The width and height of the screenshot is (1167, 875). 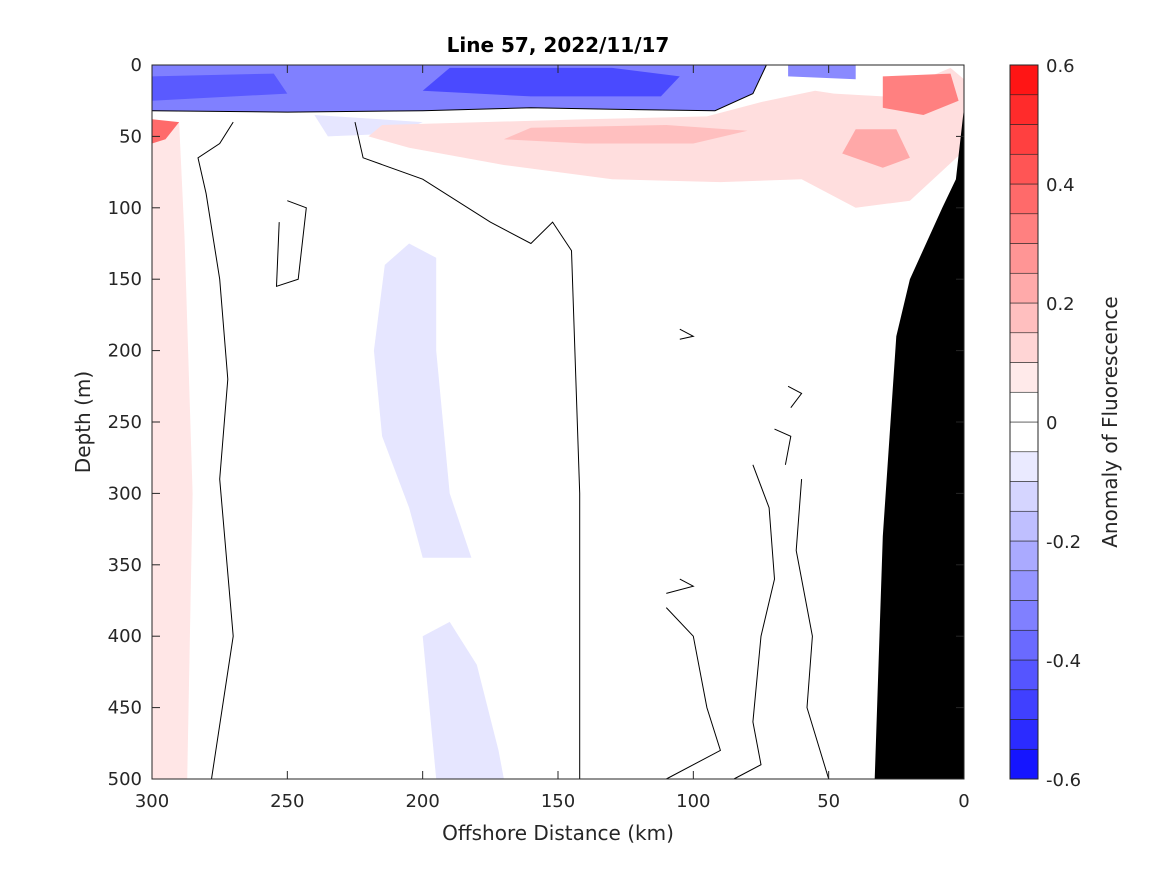 I want to click on contour-fill-left-edge-positive, so click(x=172, y=451).